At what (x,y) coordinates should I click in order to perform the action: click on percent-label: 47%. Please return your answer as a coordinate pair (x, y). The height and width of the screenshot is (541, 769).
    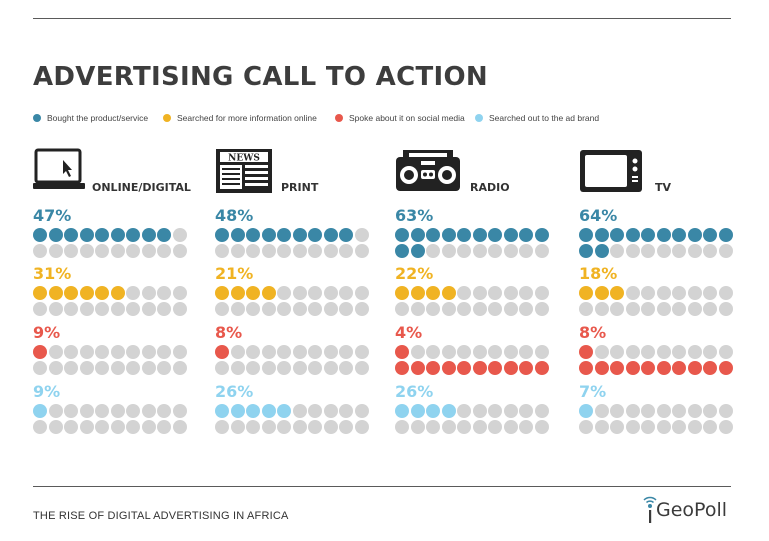
    Looking at the image, I should click on (52, 215).